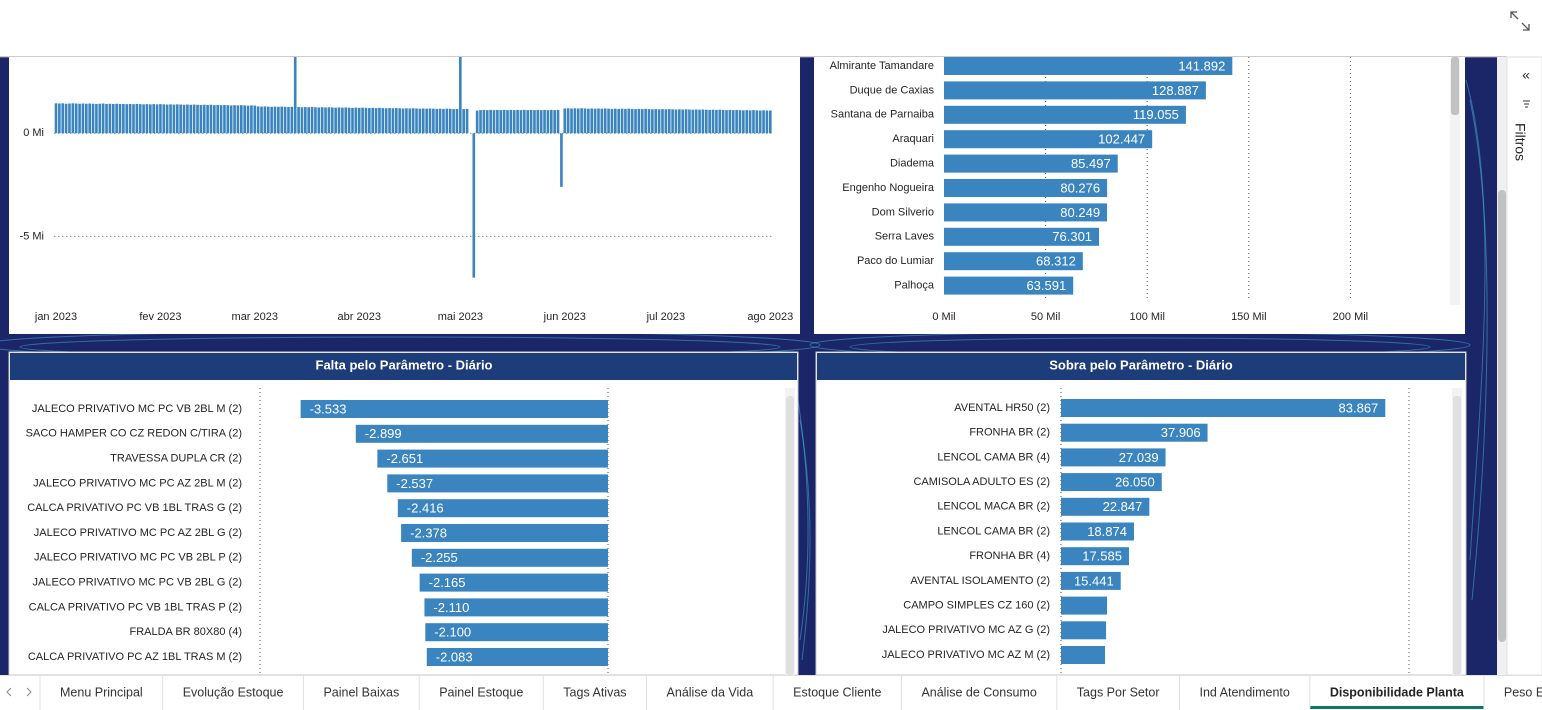 This screenshot has height=710, width=1542. I want to click on tab: Painel Baixas, so click(350, 693).